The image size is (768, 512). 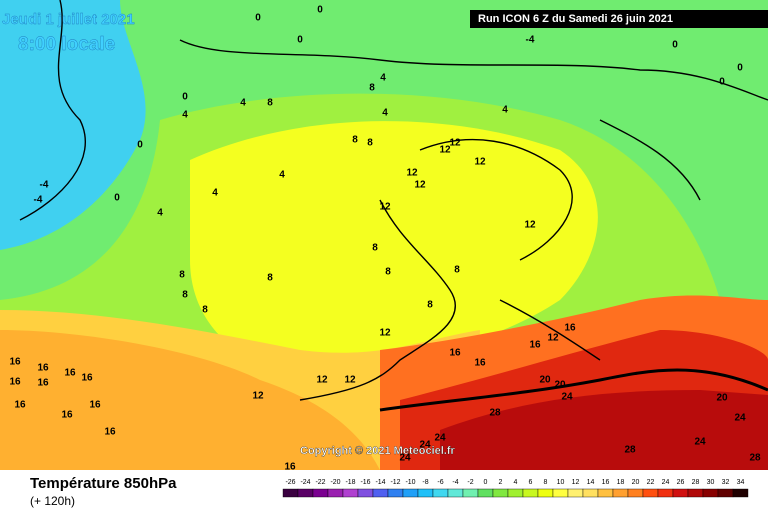 What do you see at coordinates (425, 482) in the screenshot?
I see `scale-label: -8` at bounding box center [425, 482].